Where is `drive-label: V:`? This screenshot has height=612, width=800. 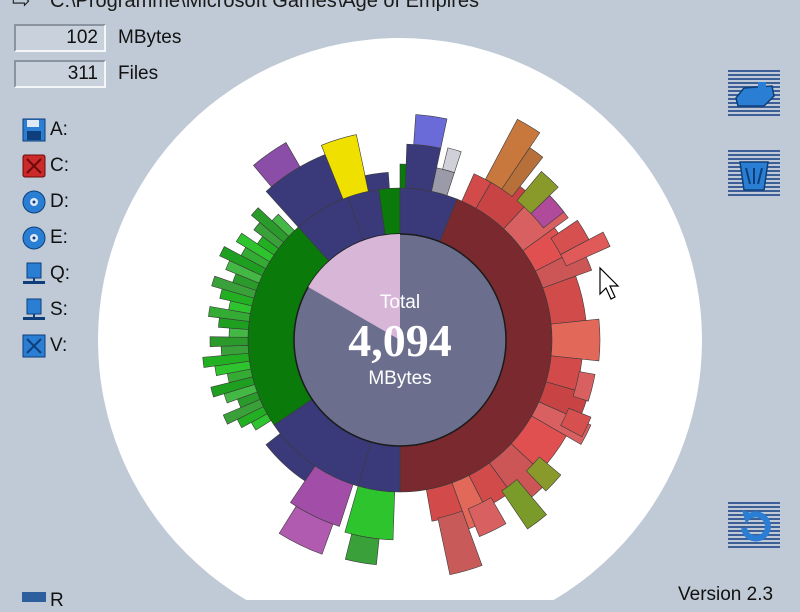
drive-label: V: is located at coordinates (59, 345).